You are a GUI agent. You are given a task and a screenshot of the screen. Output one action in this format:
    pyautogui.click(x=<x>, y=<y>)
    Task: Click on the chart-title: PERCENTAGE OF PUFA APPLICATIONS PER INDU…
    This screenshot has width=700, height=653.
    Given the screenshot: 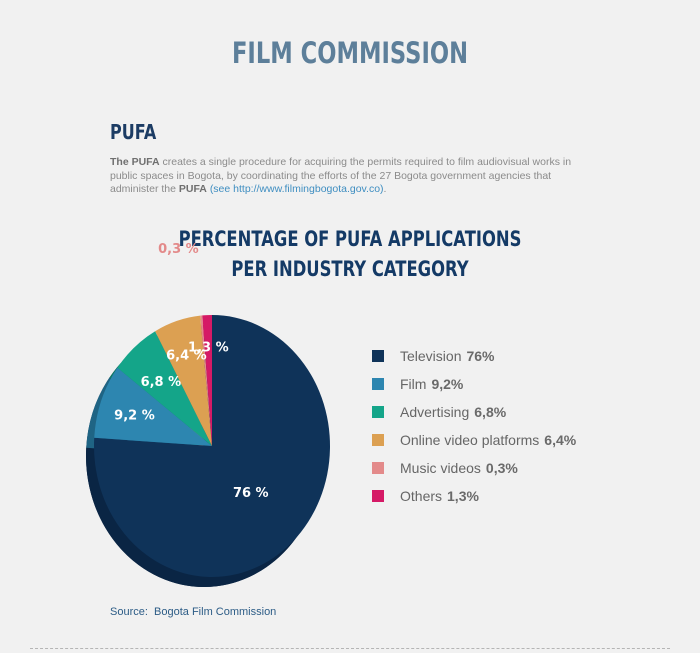 What is the action you would take?
    pyautogui.click(x=350, y=254)
    